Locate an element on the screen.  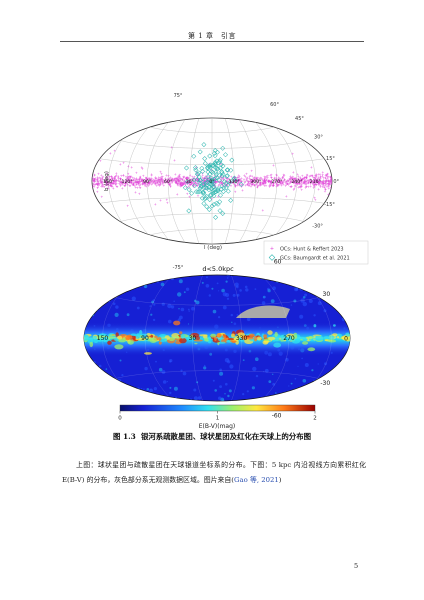
extinction-cloud is located at coordinates (225, 336).